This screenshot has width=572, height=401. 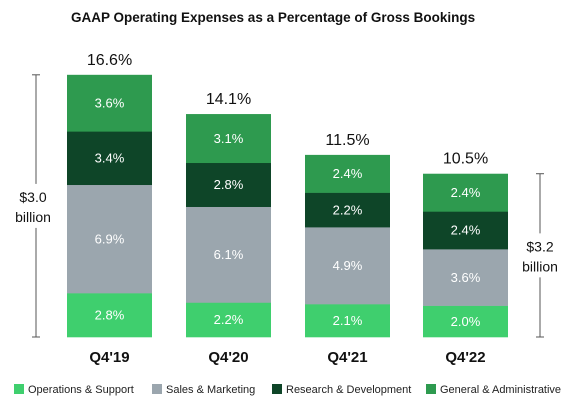 I want to click on legend-label-general-administrative: General & Administrative, so click(x=500, y=390).